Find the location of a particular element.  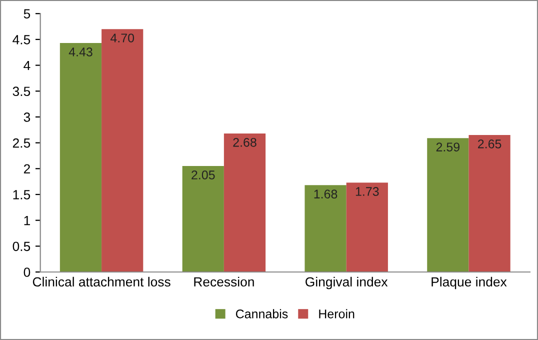

y-tick-label: 2.5 is located at coordinates (21, 143).